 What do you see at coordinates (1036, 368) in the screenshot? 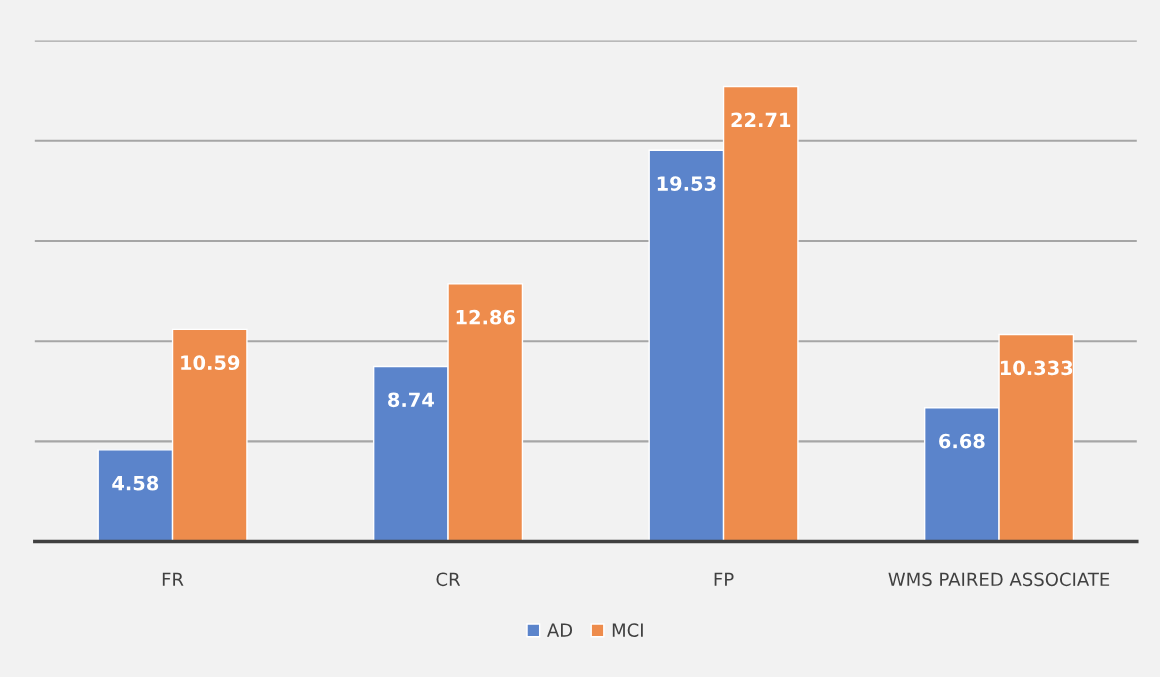
I see `data-label: 10.333` at bounding box center [1036, 368].